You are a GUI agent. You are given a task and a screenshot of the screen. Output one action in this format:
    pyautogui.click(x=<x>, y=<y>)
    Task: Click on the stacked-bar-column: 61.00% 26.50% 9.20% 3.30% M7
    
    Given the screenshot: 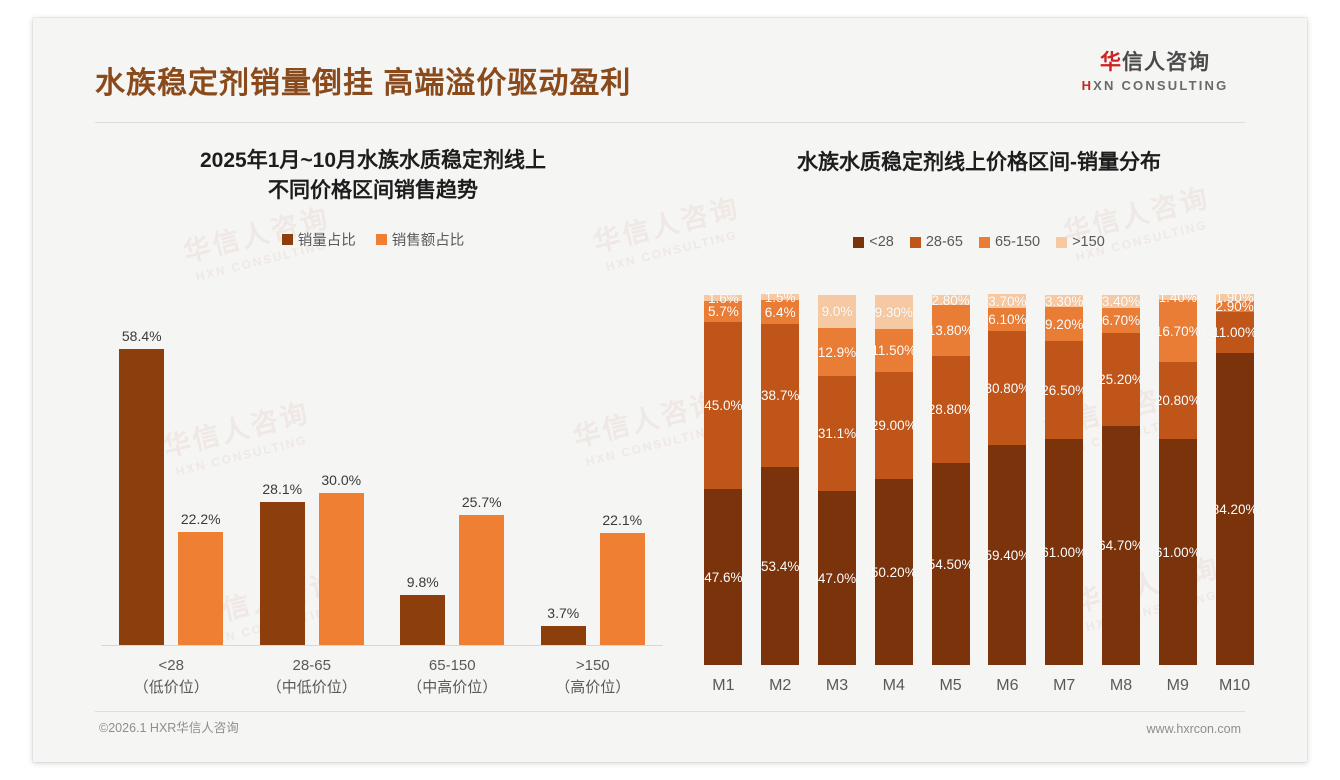 What is the action you would take?
    pyautogui.click(x=1064, y=494)
    